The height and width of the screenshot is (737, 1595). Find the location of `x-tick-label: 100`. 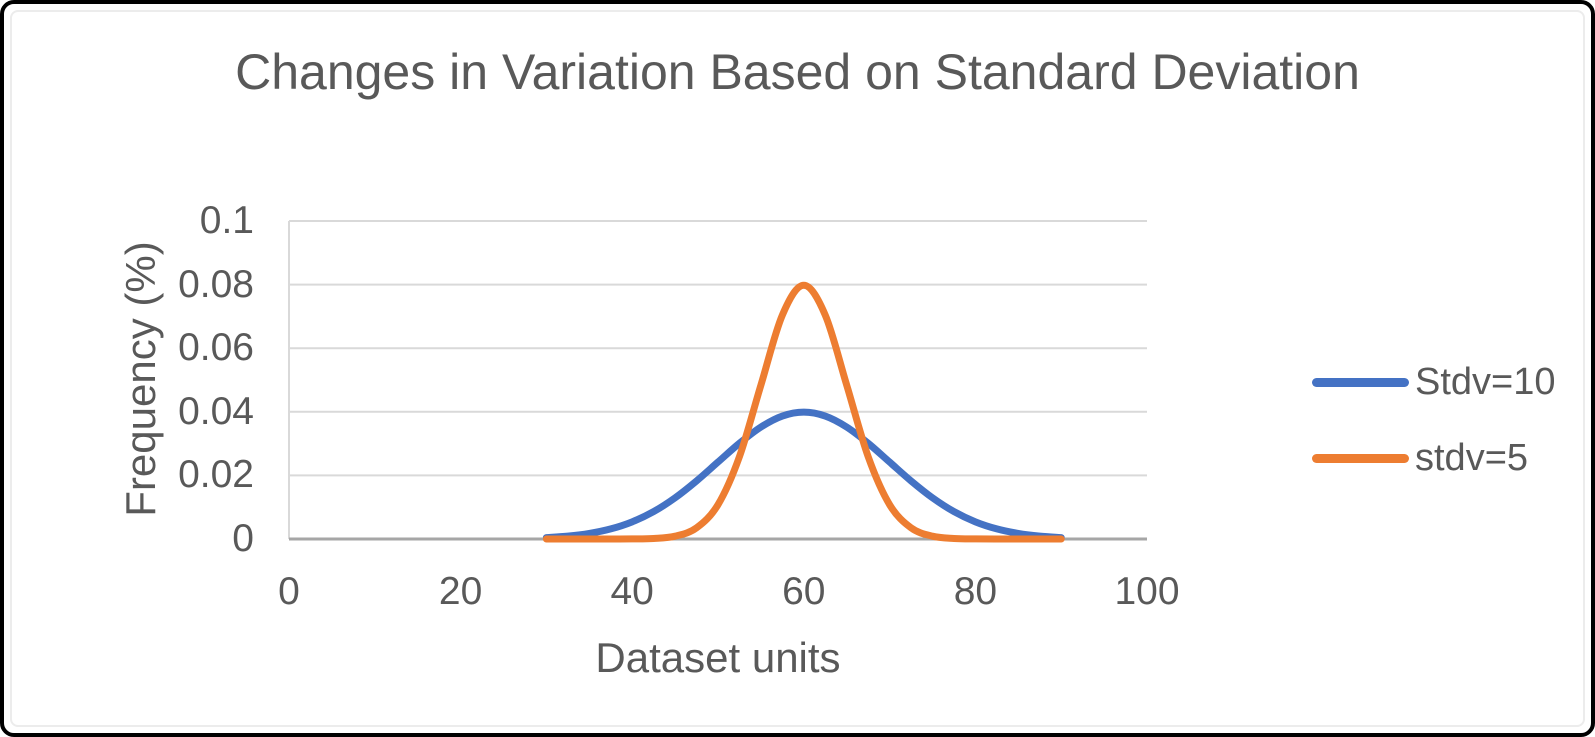

x-tick-label: 100 is located at coordinates (1147, 591).